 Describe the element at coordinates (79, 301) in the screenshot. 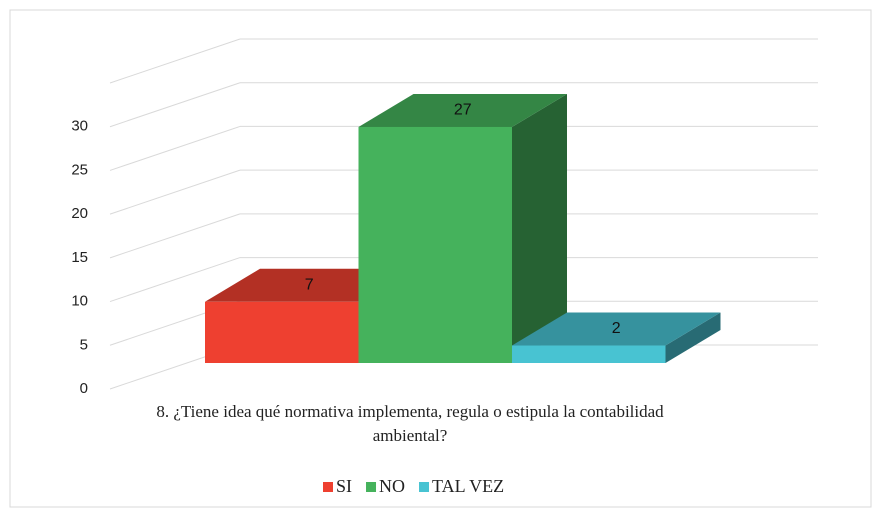

I see `y-tick-label: 10` at that location.